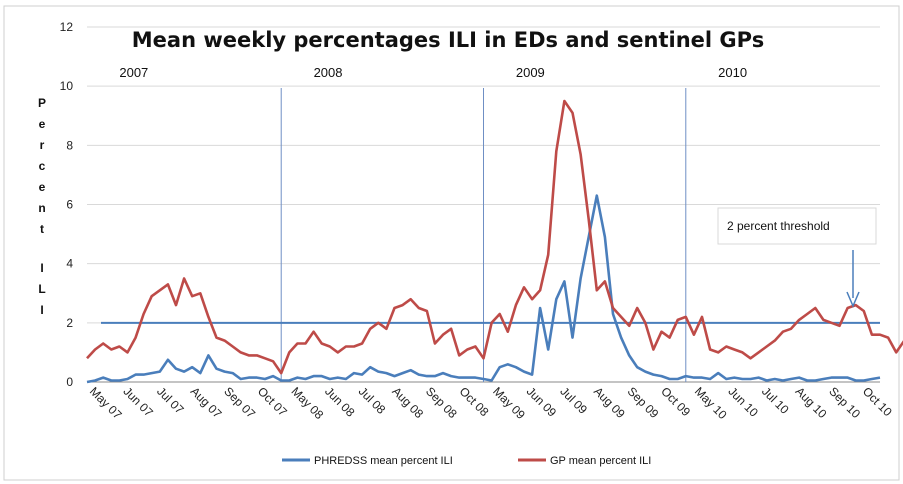 This screenshot has height=484, width=903. I want to click on threshold-annotation-box, so click(797, 226).